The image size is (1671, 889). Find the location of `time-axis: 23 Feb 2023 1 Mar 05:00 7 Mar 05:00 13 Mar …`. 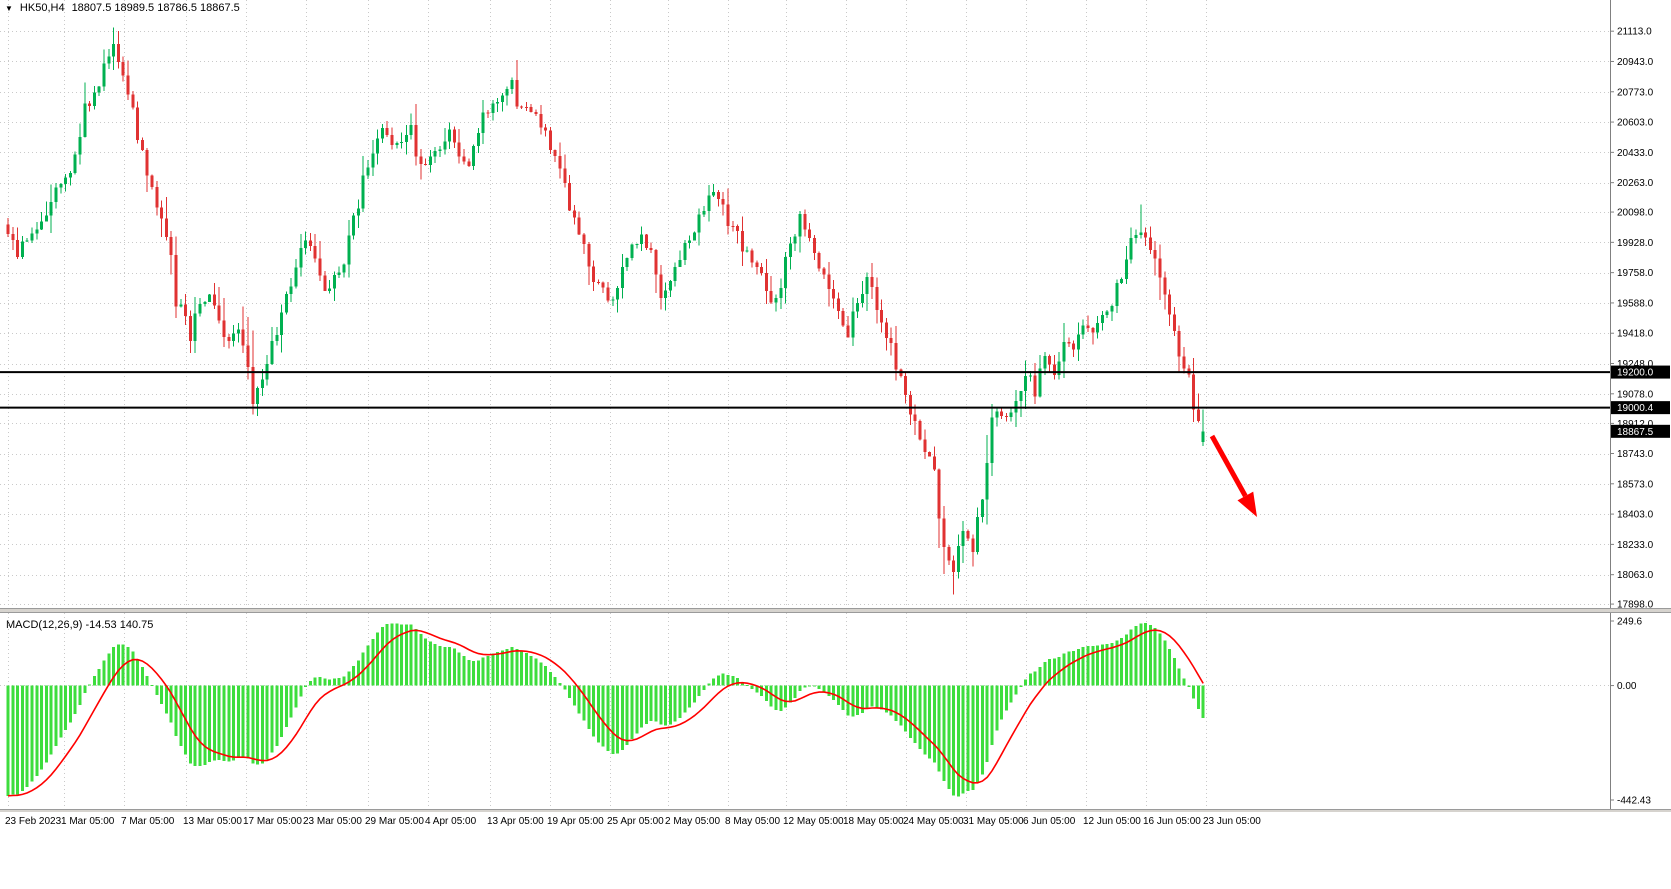

time-axis: 23 Feb 2023 1 Mar 05:00 7 Mar 05:00 13 Mar … is located at coordinates (835, 822).